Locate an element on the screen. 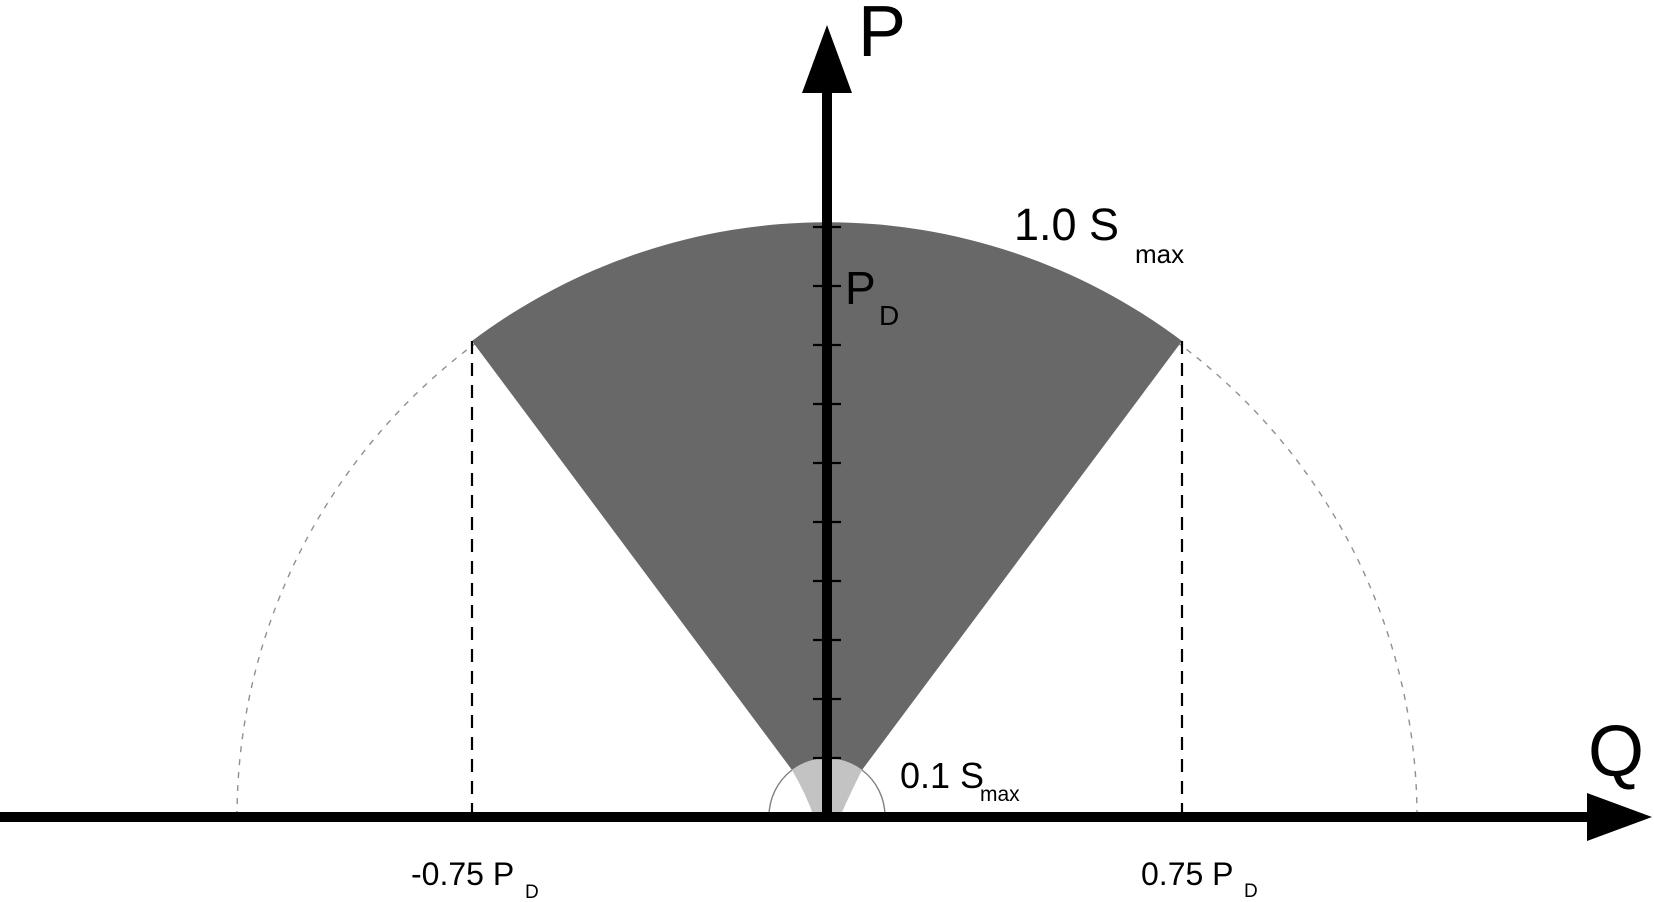 The height and width of the screenshot is (902, 1654). q-pos-limit-label: 0.75 P D is located at coordinates (1199, 879).